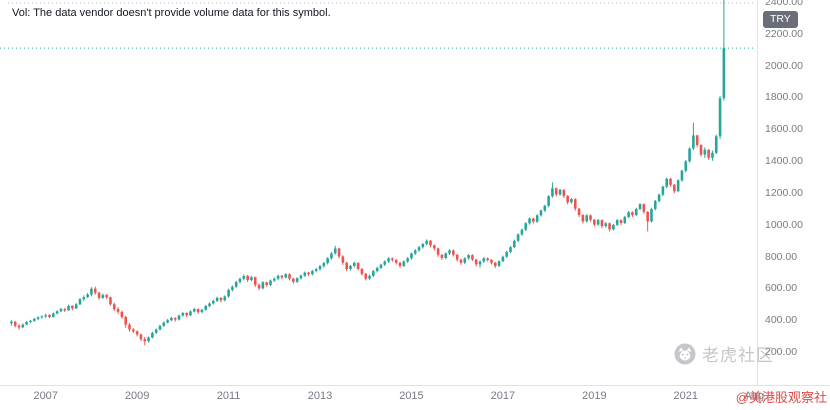 This screenshot has height=410, width=830. Describe the element at coordinates (781, 256) in the screenshot. I see `price-tick-label: 800.00` at that location.